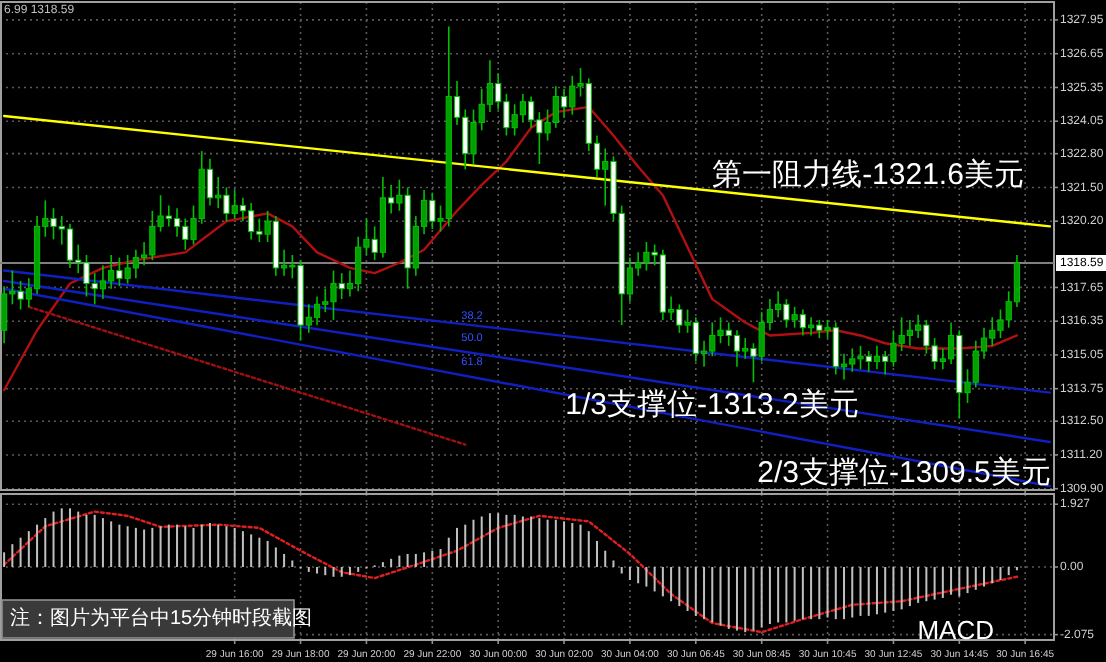 This screenshot has height=662, width=1106. What do you see at coordinates (161, 618) in the screenshot?
I see `annotation: 注：图片为平台中15分钟时段截图` at bounding box center [161, 618].